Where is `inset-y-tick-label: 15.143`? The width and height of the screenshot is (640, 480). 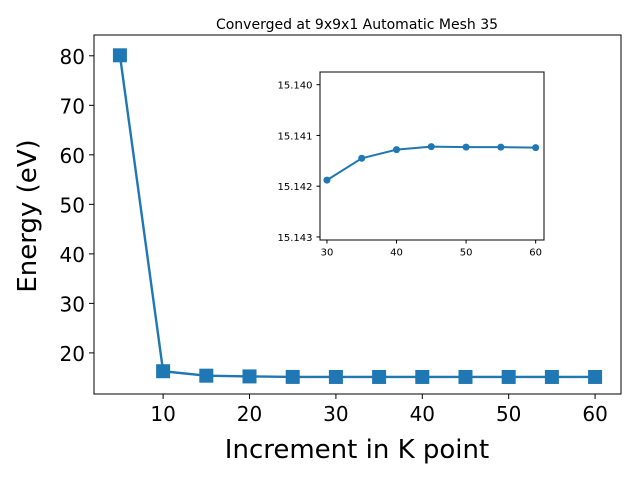
inset-y-tick-label: 15.143 is located at coordinates (295, 238).